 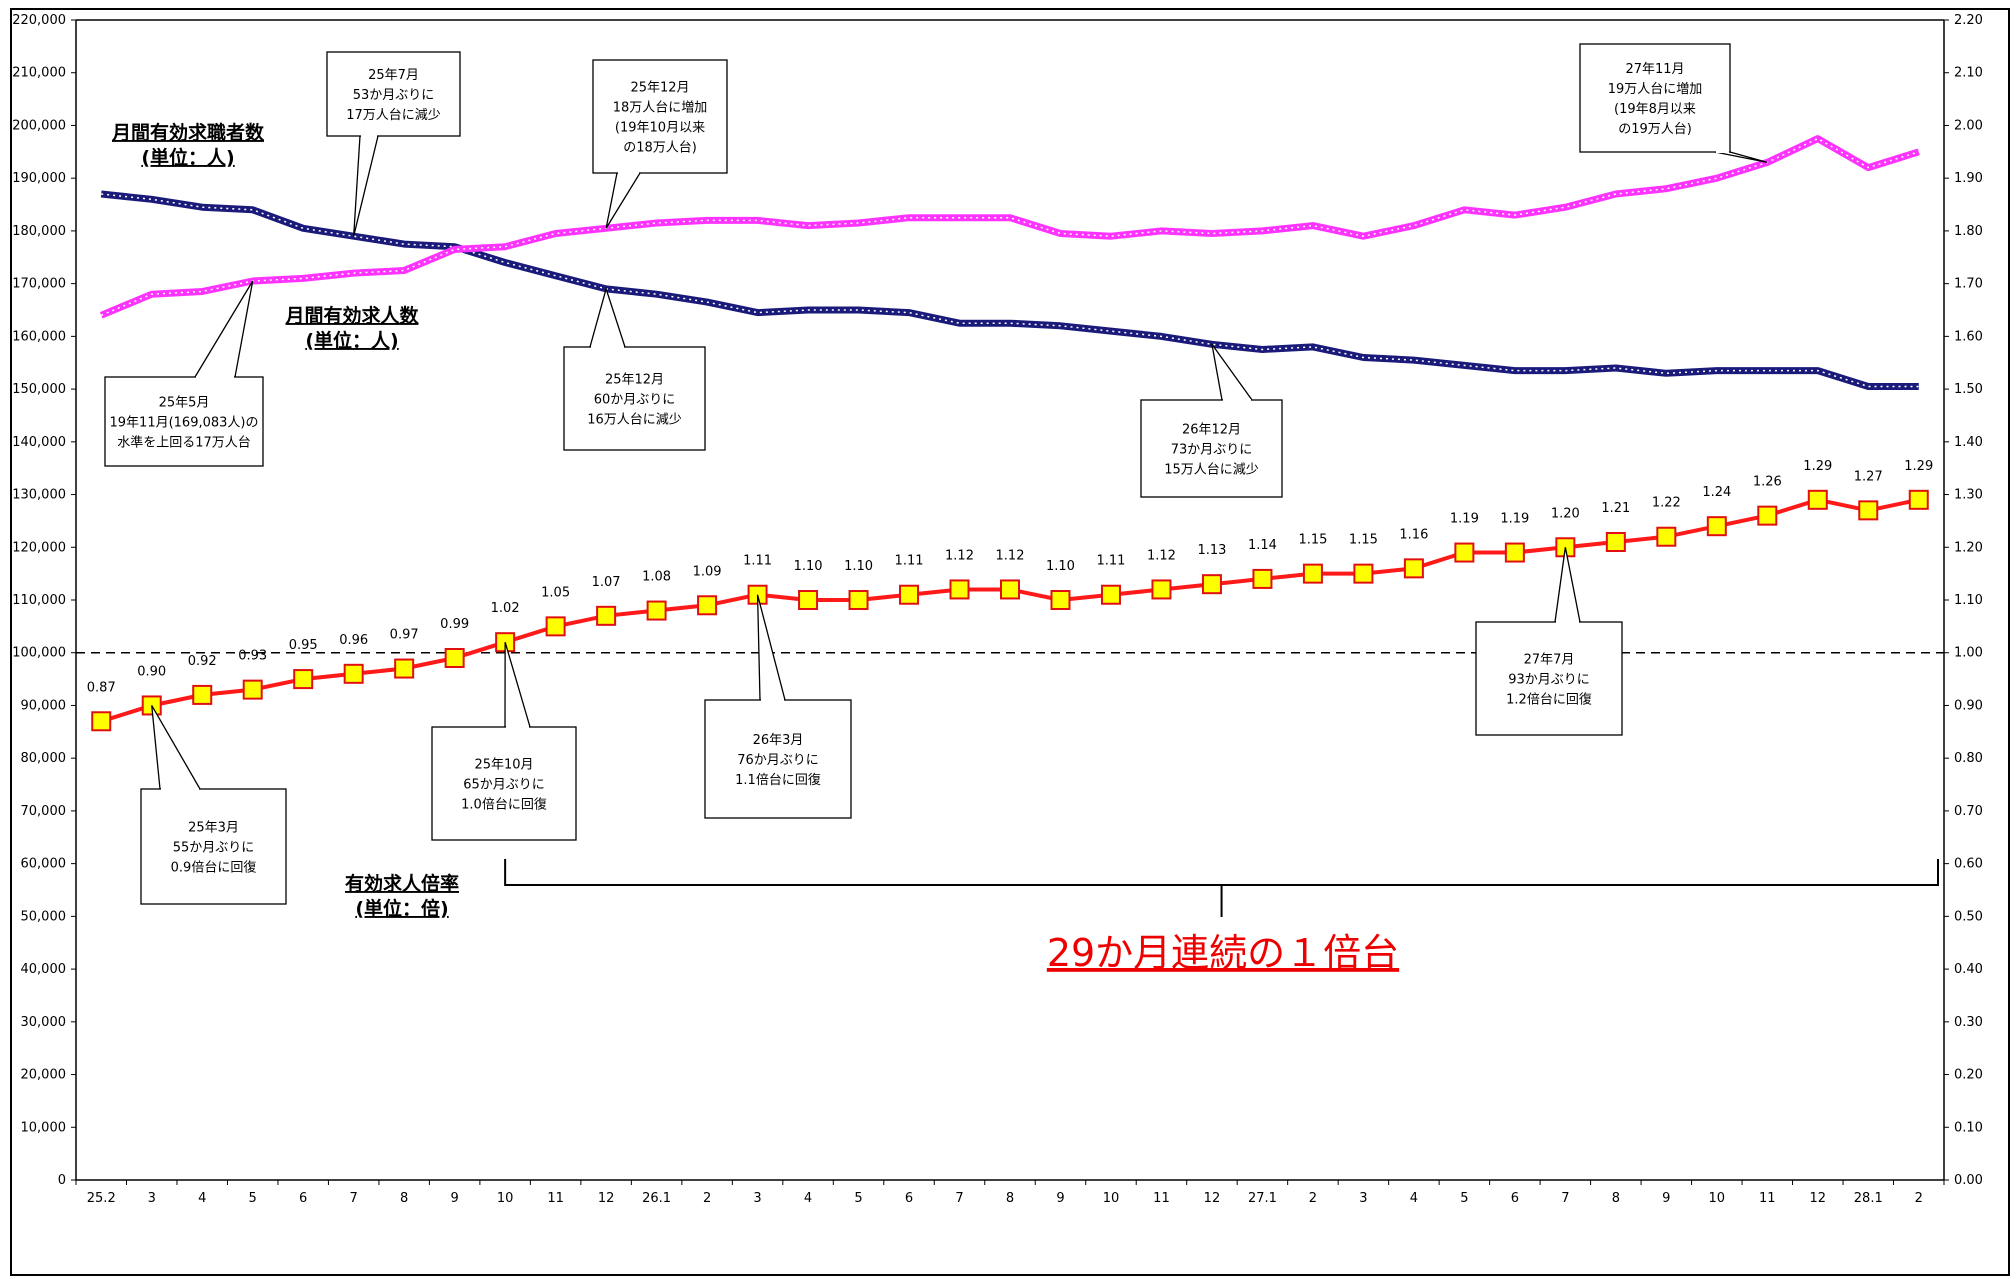 I want to click on series-line-dots-job-seekers, so click(x=1010, y=290).